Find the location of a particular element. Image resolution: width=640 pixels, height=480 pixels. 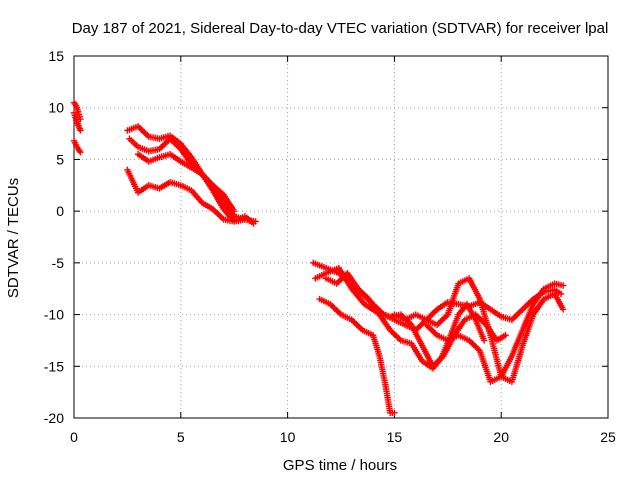

series-track-m is located at coordinates (495, 332).